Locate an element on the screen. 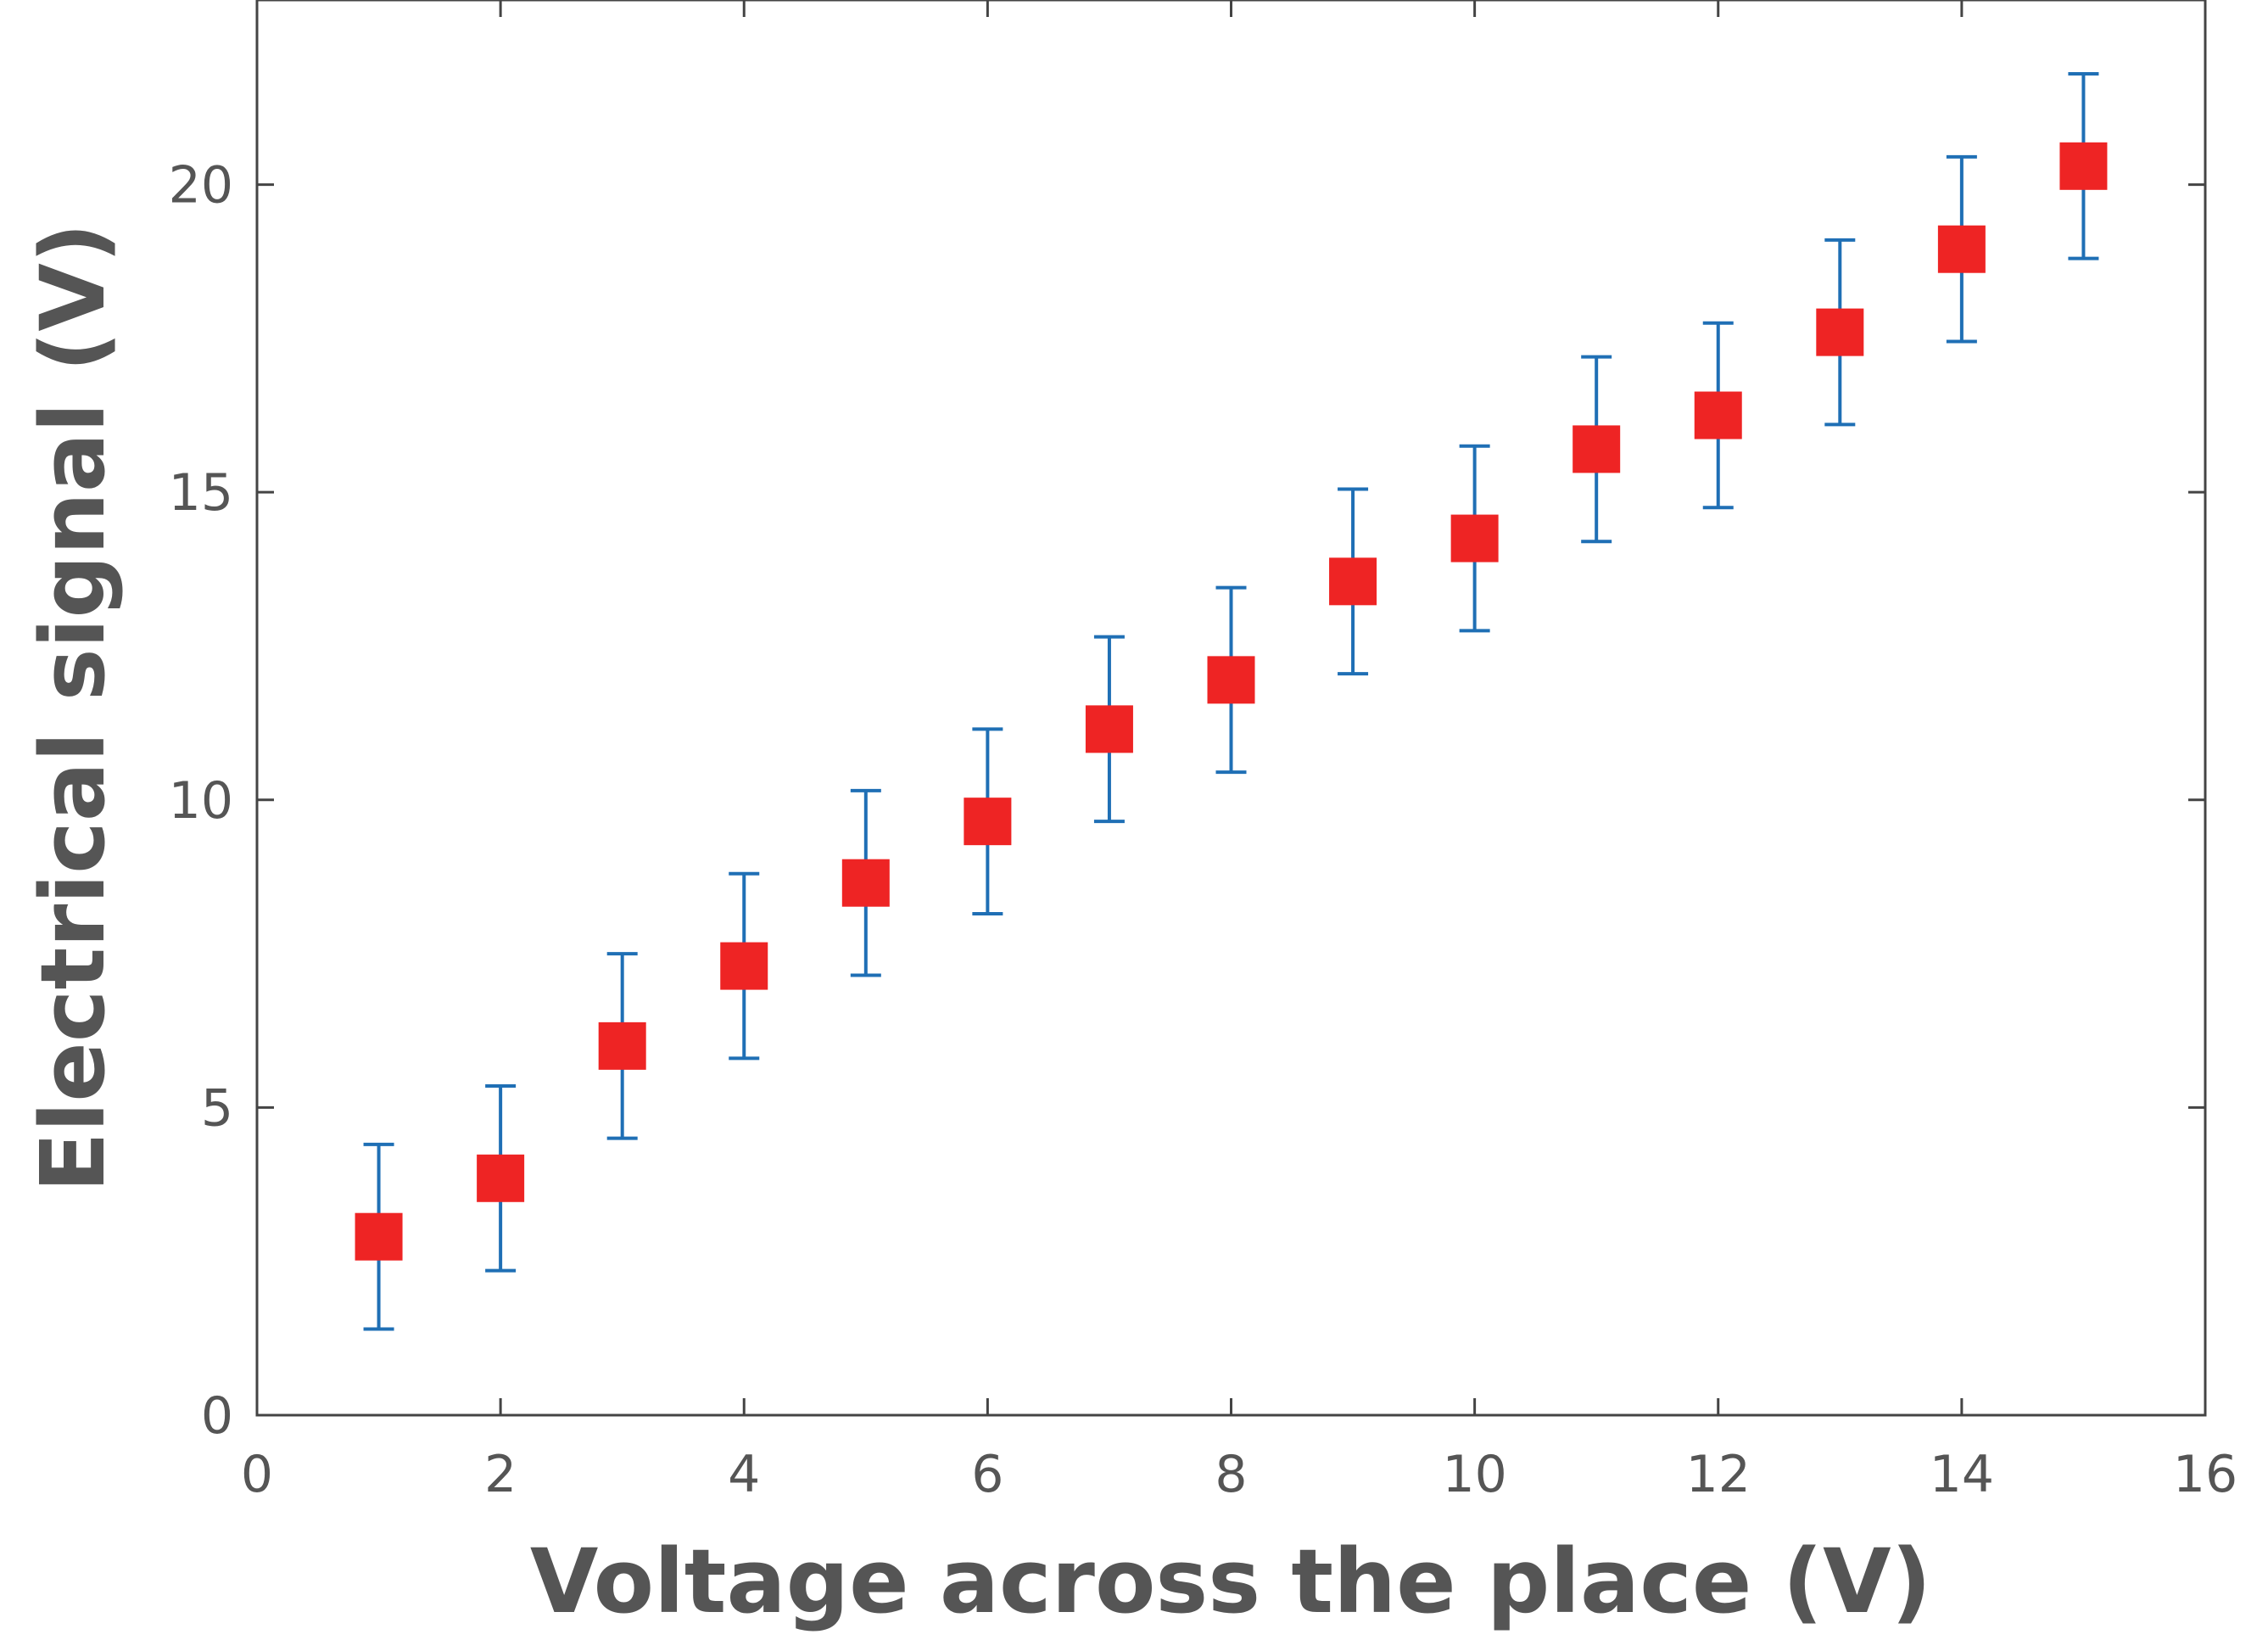 This screenshot has height=1640, width=2268. y-tick-label: 20 is located at coordinates (201, 185).